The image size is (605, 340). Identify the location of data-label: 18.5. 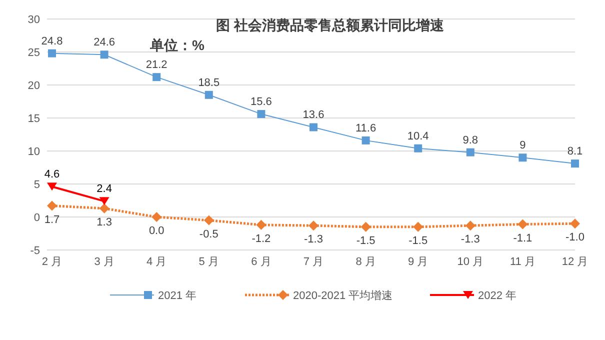
(209, 82).